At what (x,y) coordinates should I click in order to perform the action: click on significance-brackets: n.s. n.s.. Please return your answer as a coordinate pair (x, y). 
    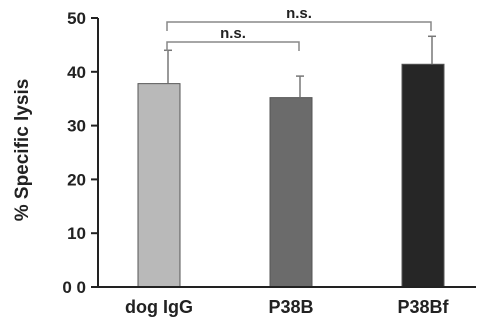
    Looking at the image, I should click on (299, 28).